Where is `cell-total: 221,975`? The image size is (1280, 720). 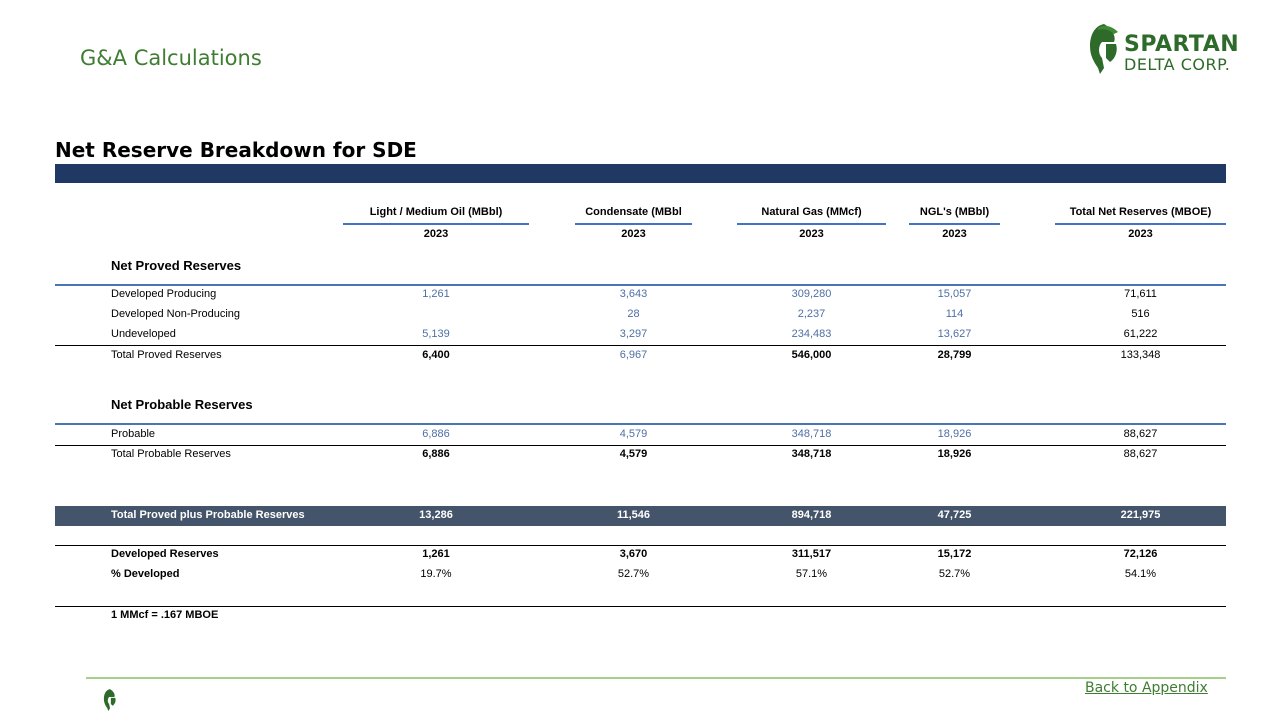
cell-total: 221,975 is located at coordinates (1140, 515).